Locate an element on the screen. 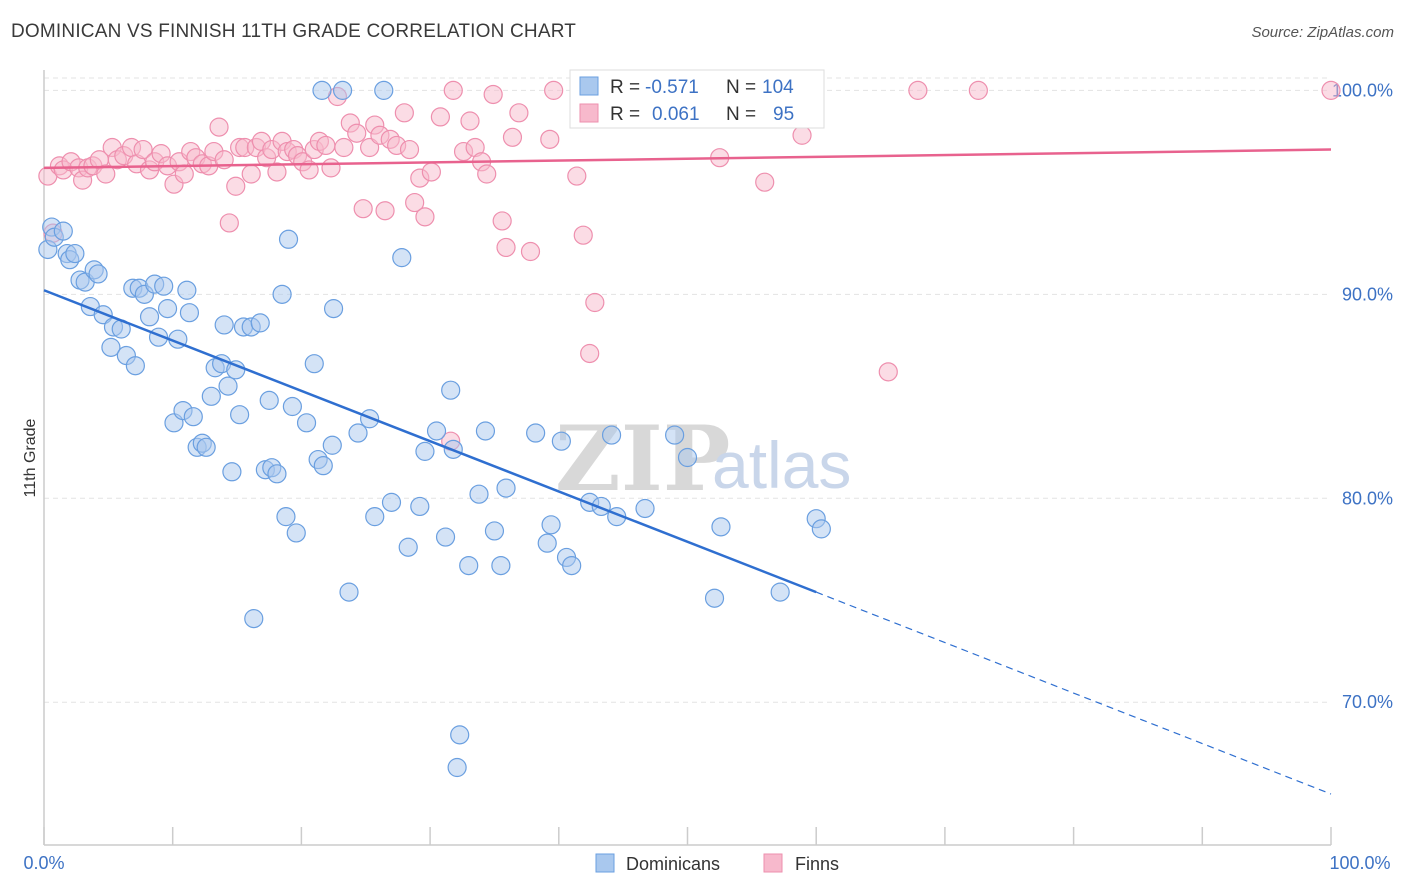 This screenshot has height=892, width=1406. stats-swatch-finns is located at coordinates (589, 113).